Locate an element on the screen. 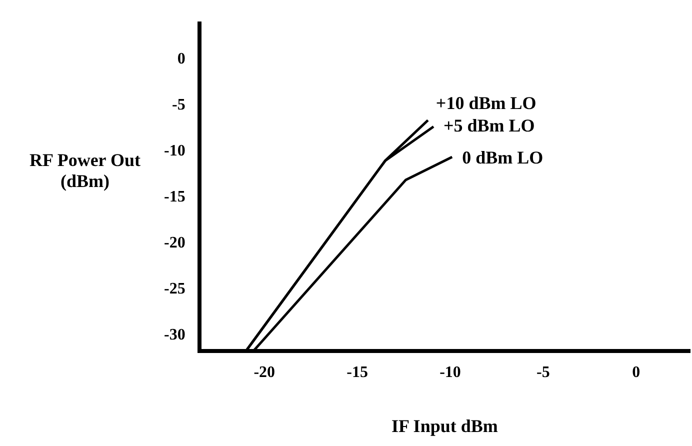 The image size is (692, 446). y-tick-label: -30 is located at coordinates (175, 335).